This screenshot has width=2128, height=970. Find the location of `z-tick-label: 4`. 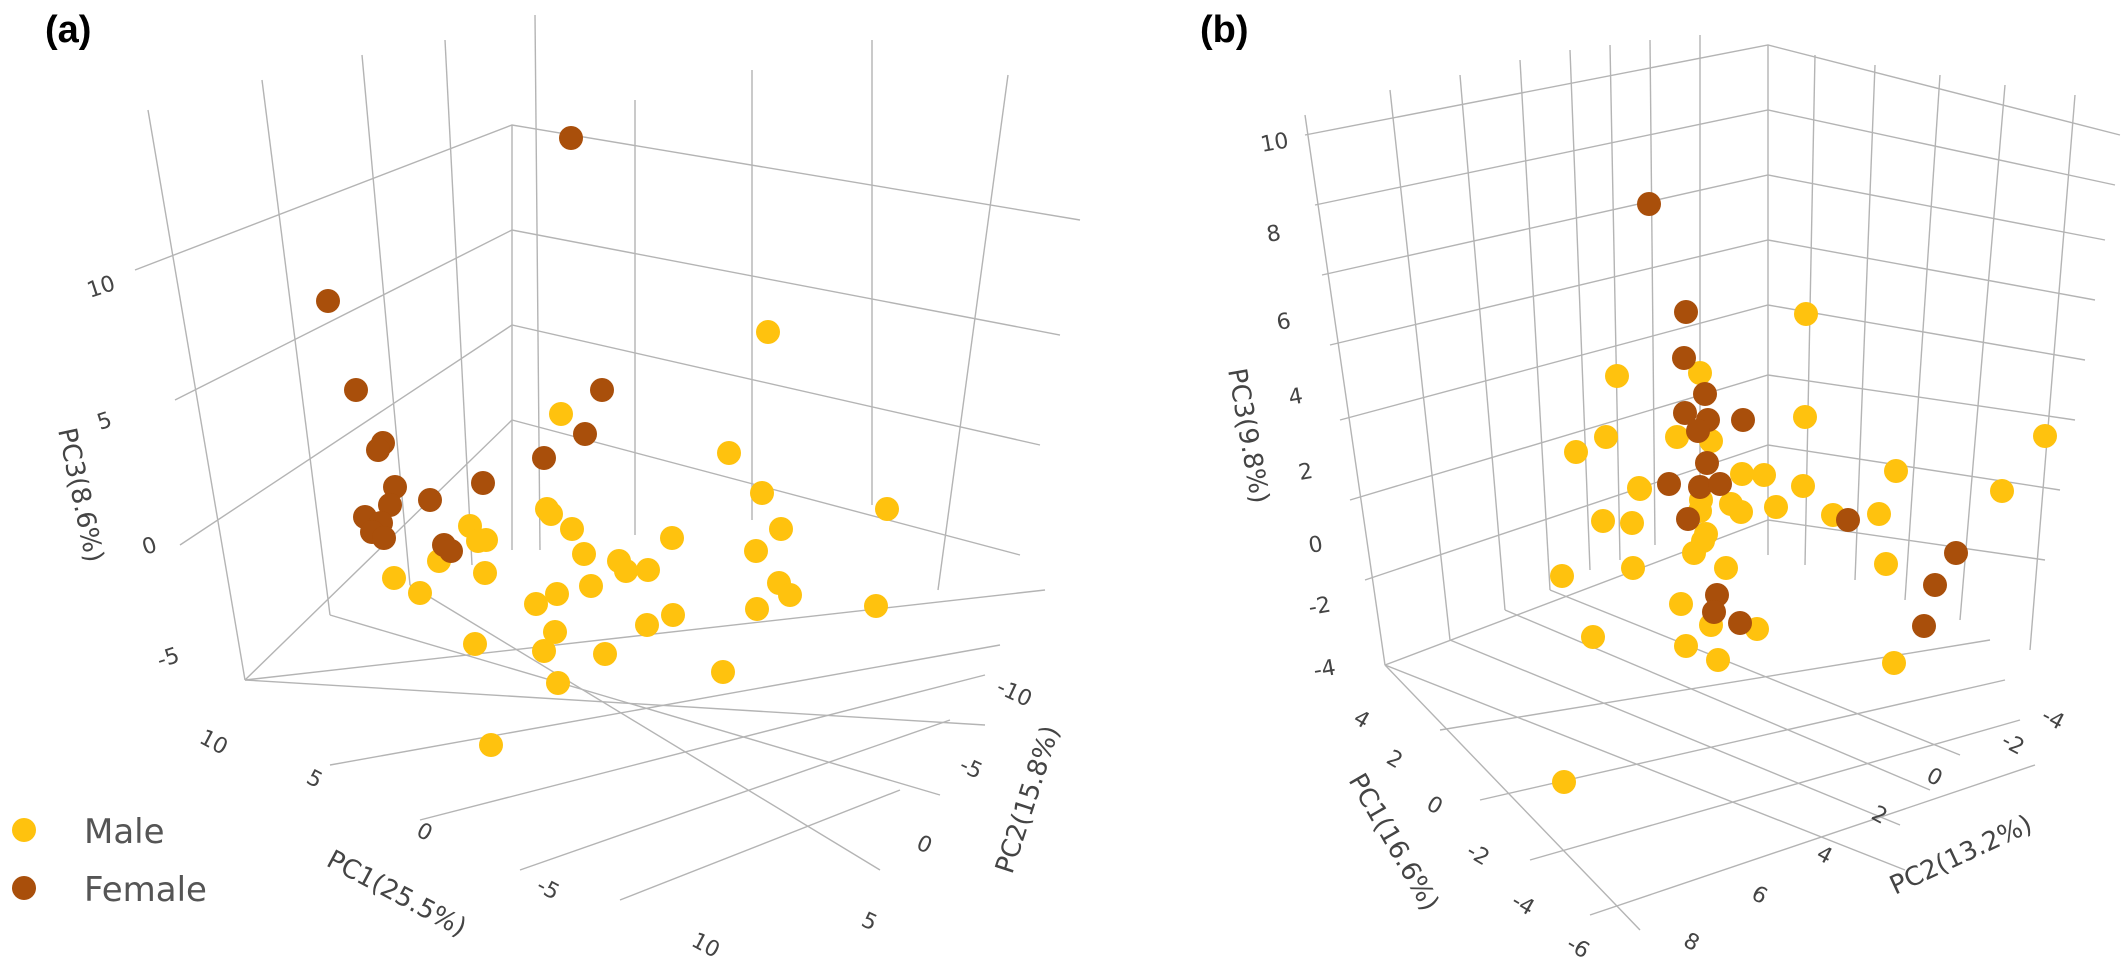

z-tick-label: 4 is located at coordinates (1296, 397).